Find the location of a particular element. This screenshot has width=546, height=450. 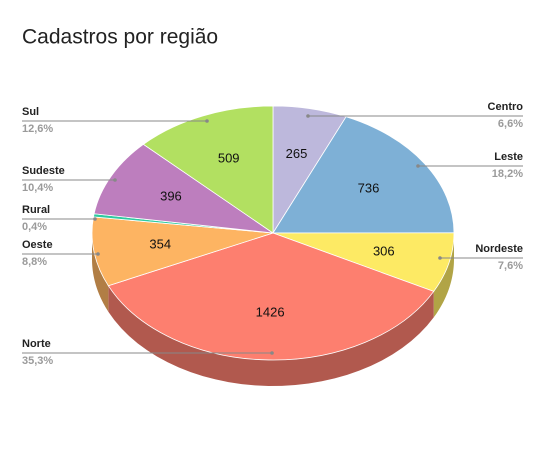

legend-label: Sul is located at coordinates (30, 112).